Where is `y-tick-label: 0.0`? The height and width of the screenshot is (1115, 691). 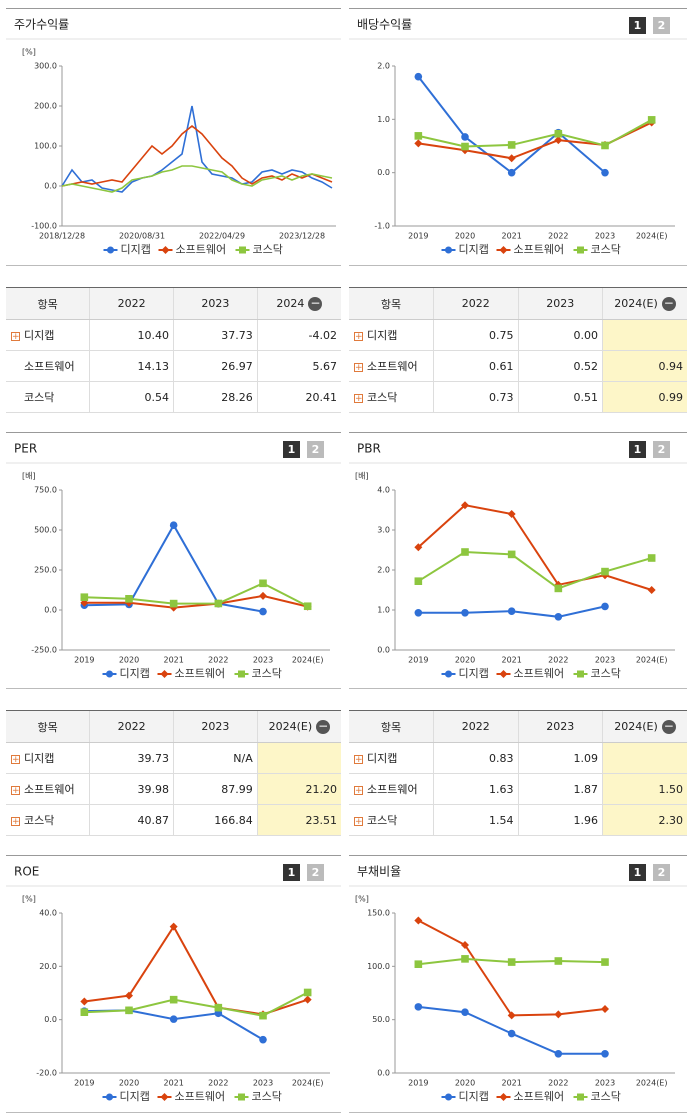 y-tick-label: 0.0 is located at coordinates (50, 1019).